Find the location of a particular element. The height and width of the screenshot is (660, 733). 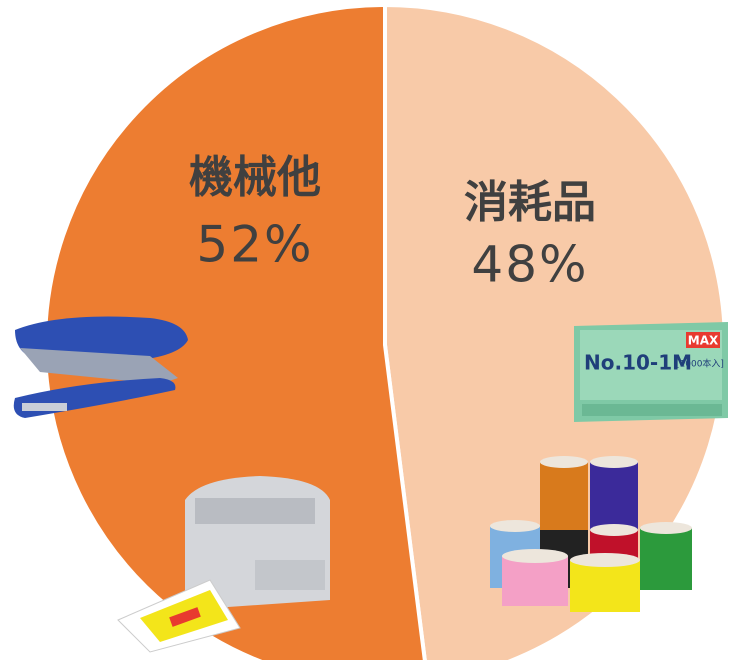

slice-value-label: 48% is located at coordinates (529, 265).